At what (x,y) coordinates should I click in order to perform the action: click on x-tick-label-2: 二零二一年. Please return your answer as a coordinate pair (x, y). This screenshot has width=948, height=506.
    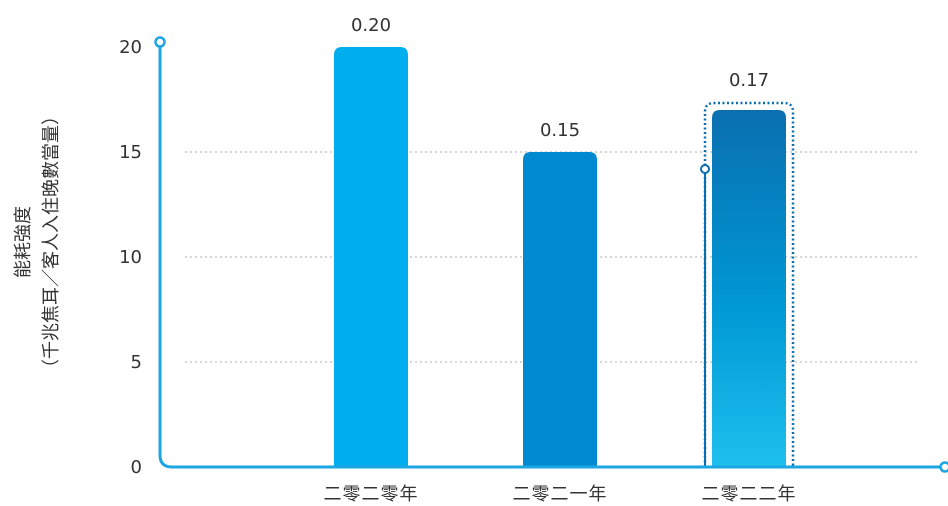
    Looking at the image, I should click on (560, 494).